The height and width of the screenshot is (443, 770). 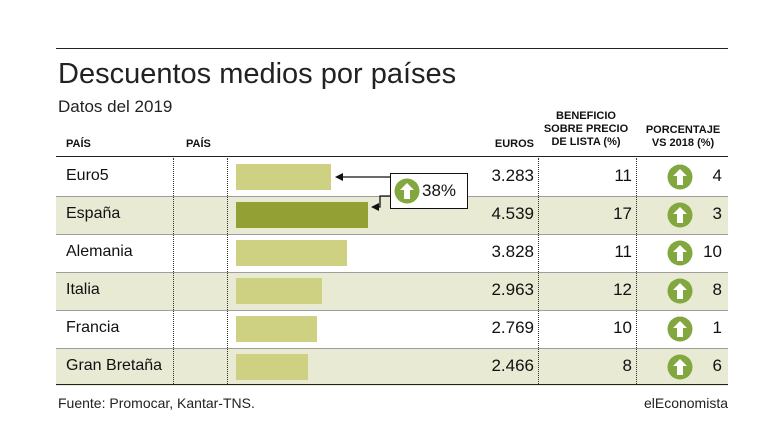 What do you see at coordinates (622, 213) in the screenshot?
I see `beneficio-value: 17` at bounding box center [622, 213].